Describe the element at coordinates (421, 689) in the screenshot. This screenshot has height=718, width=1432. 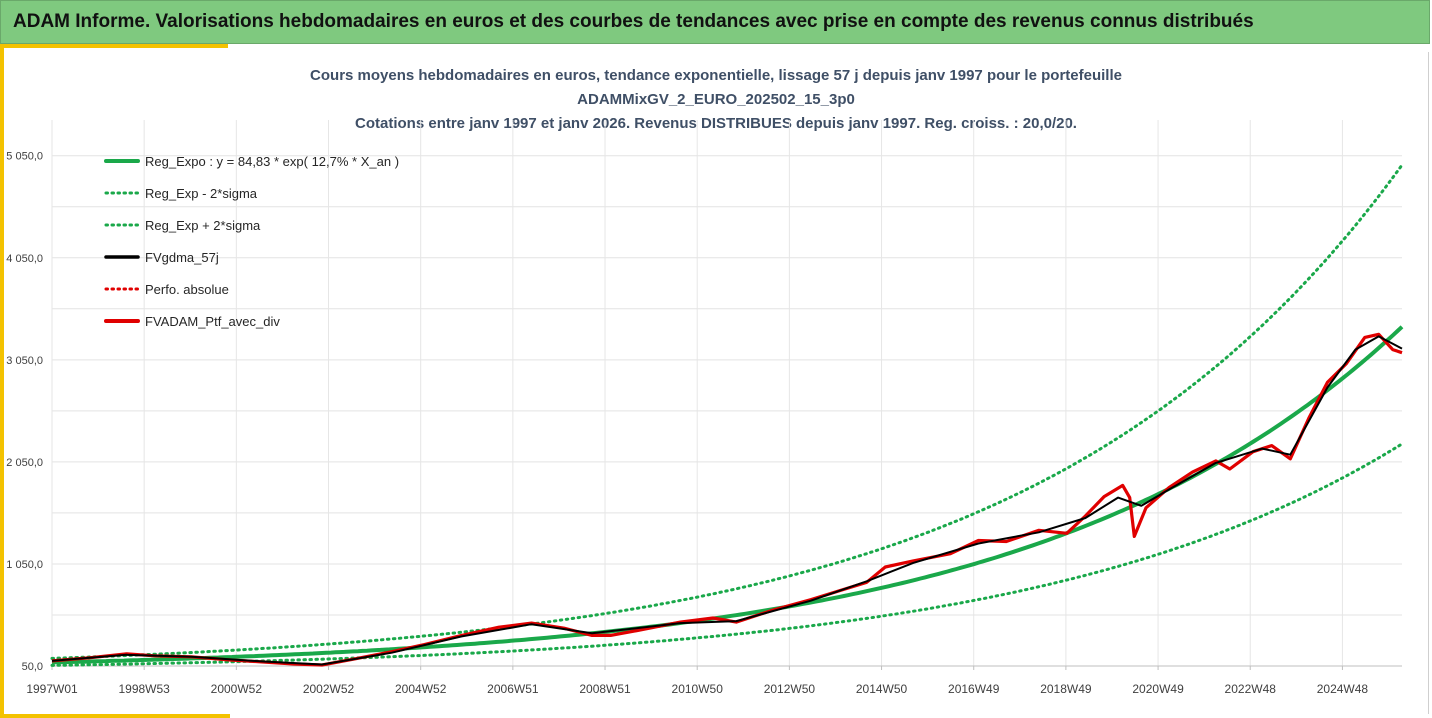
I see `x-tick-label: 2004W52` at that location.